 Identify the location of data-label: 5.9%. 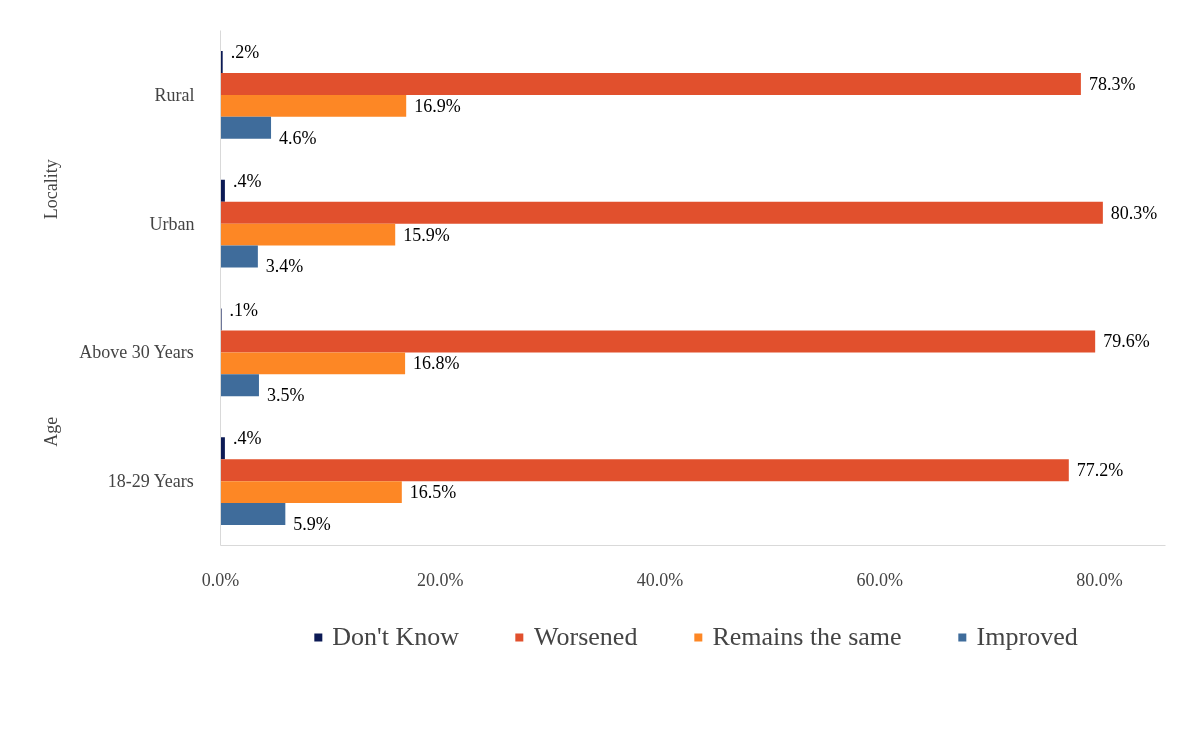
(312, 523).